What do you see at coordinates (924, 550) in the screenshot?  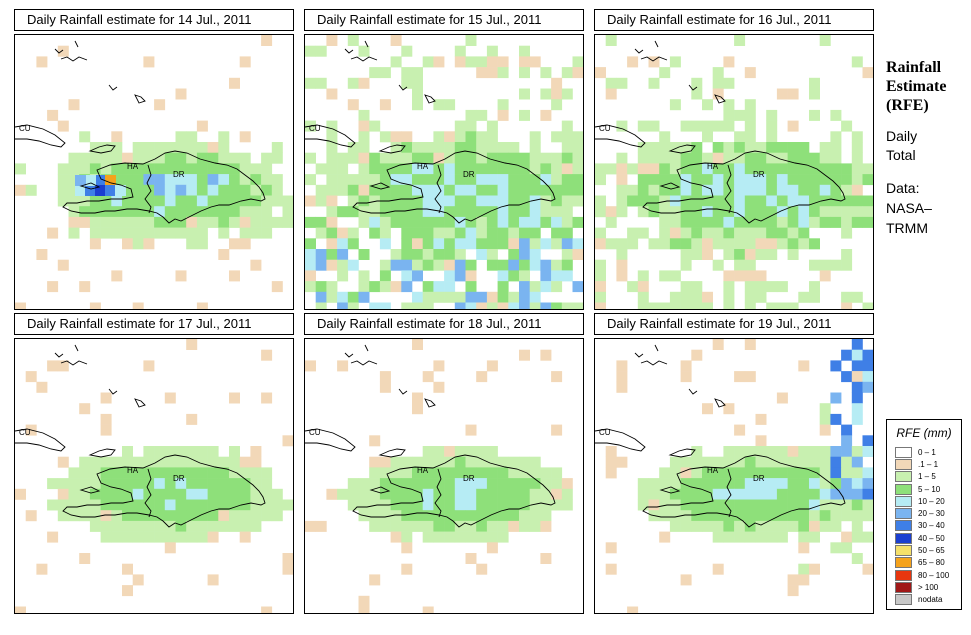 I see `legend-item: 50 – 65` at bounding box center [924, 550].